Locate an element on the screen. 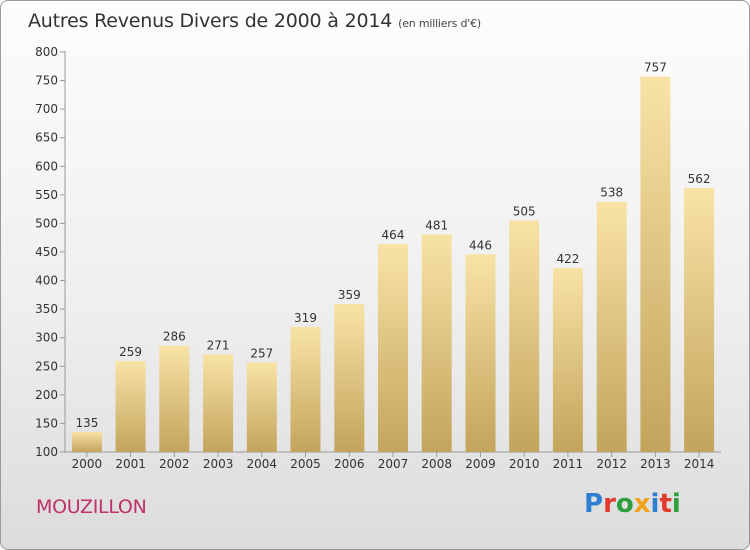 This screenshot has width=750, height=550. y-tick-label: 300 is located at coordinates (46, 338).